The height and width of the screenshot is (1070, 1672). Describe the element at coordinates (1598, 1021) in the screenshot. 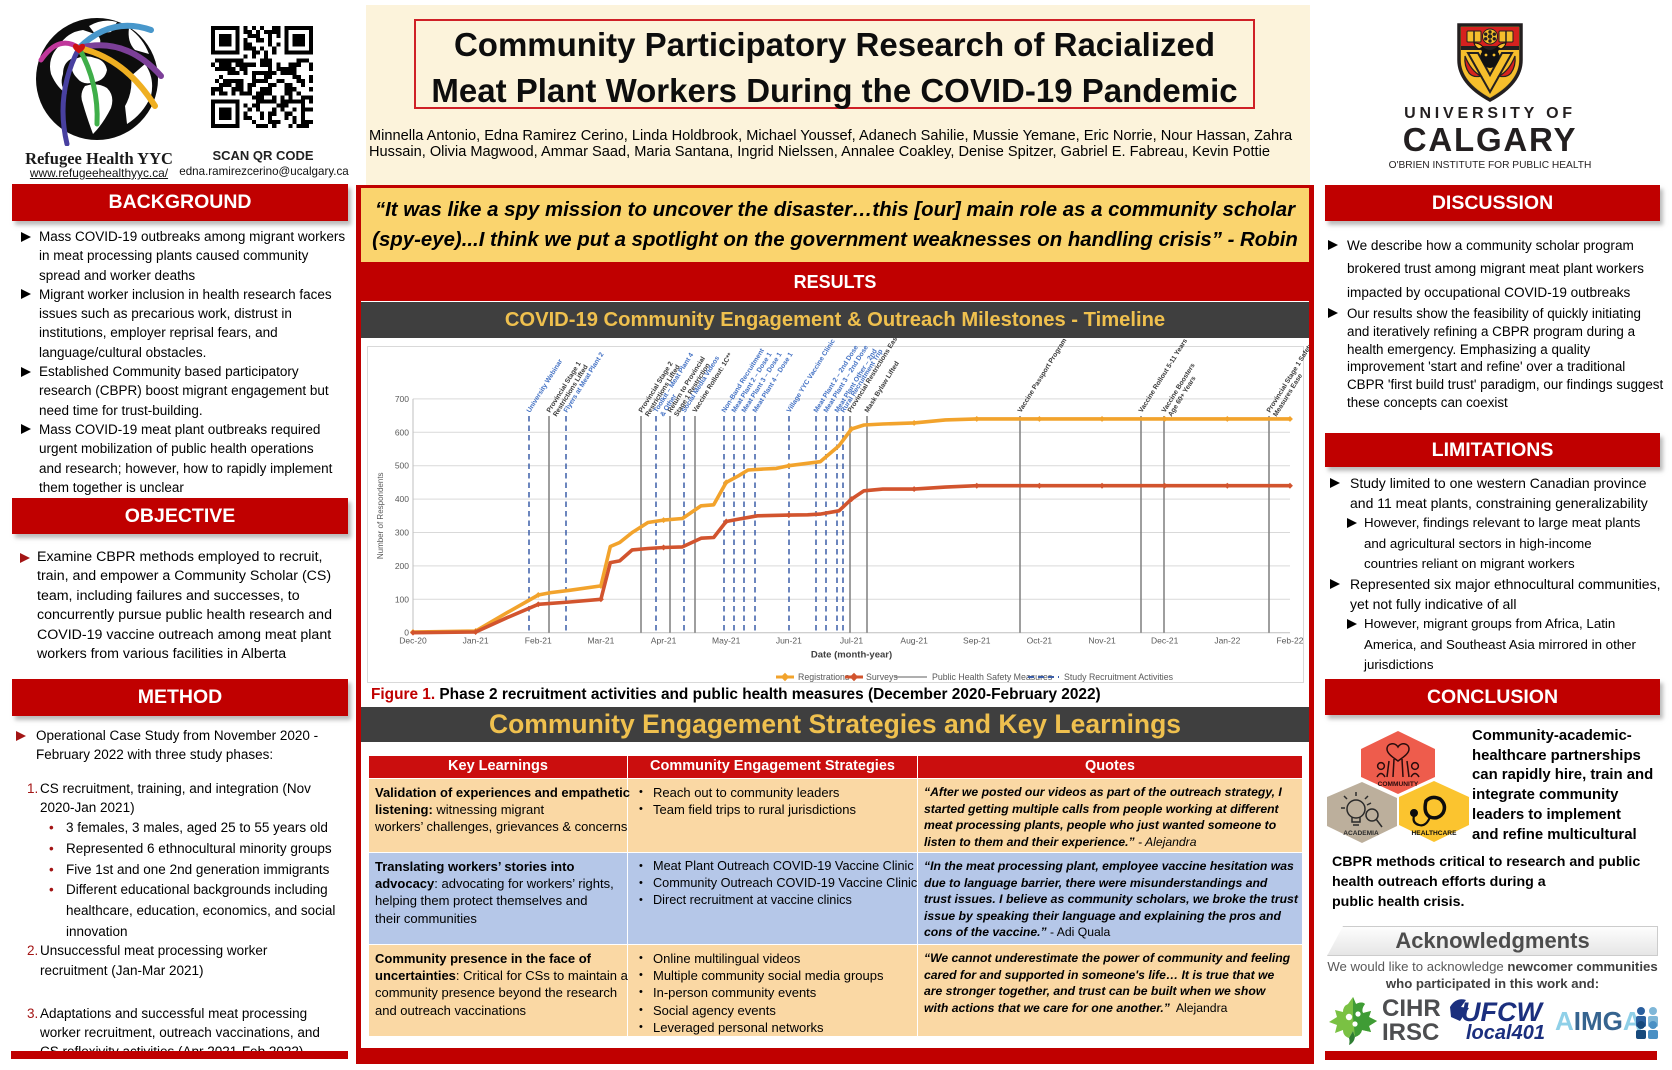

I see `svg-text: AIMGA` at that location.